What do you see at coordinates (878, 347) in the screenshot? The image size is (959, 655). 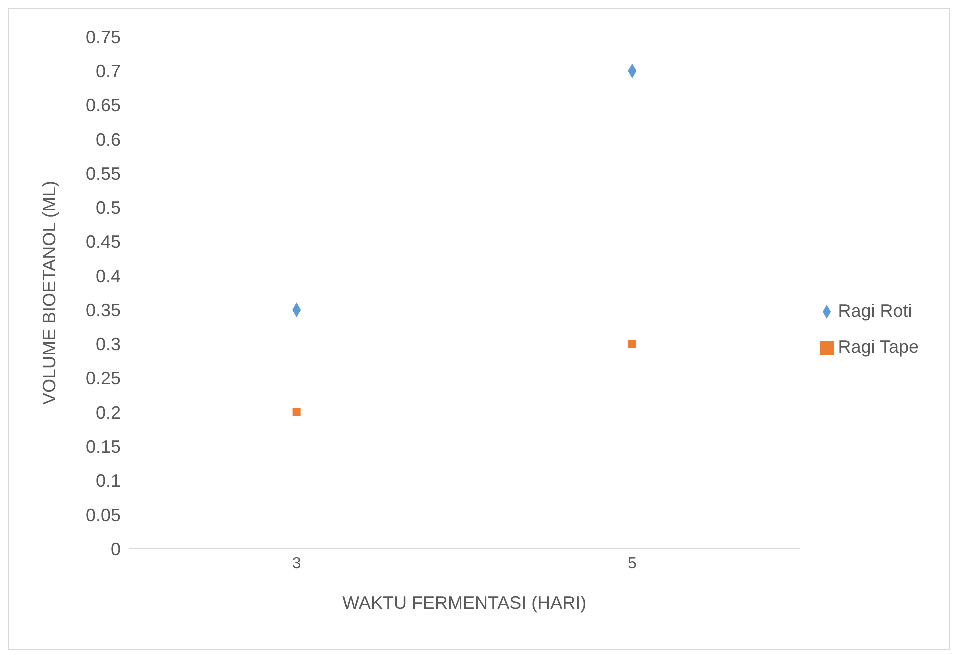 I see `legend-label: Ragi Tape` at bounding box center [878, 347].